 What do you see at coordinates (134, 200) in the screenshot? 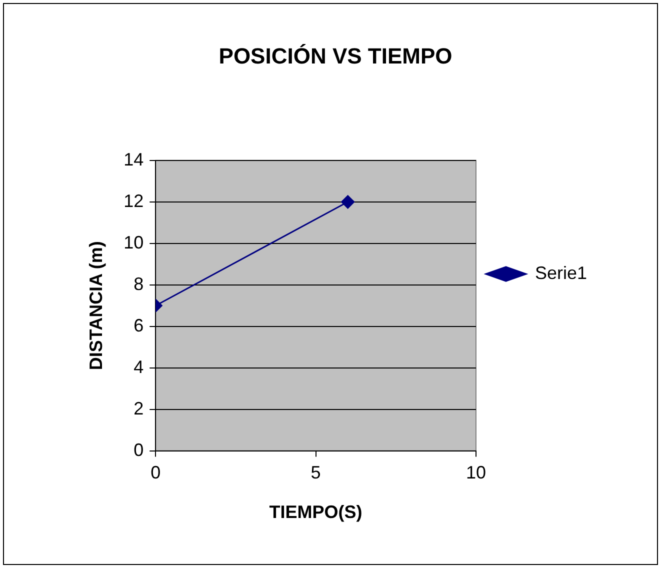
I see `y-tick-label: 12` at bounding box center [134, 200].